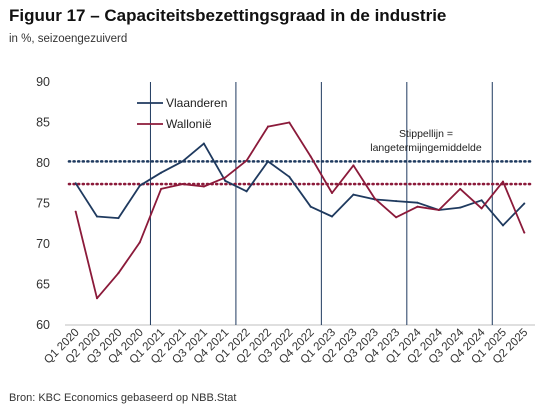  Describe the element at coordinates (43, 204) in the screenshot. I see `y-tick-label: 75` at that location.